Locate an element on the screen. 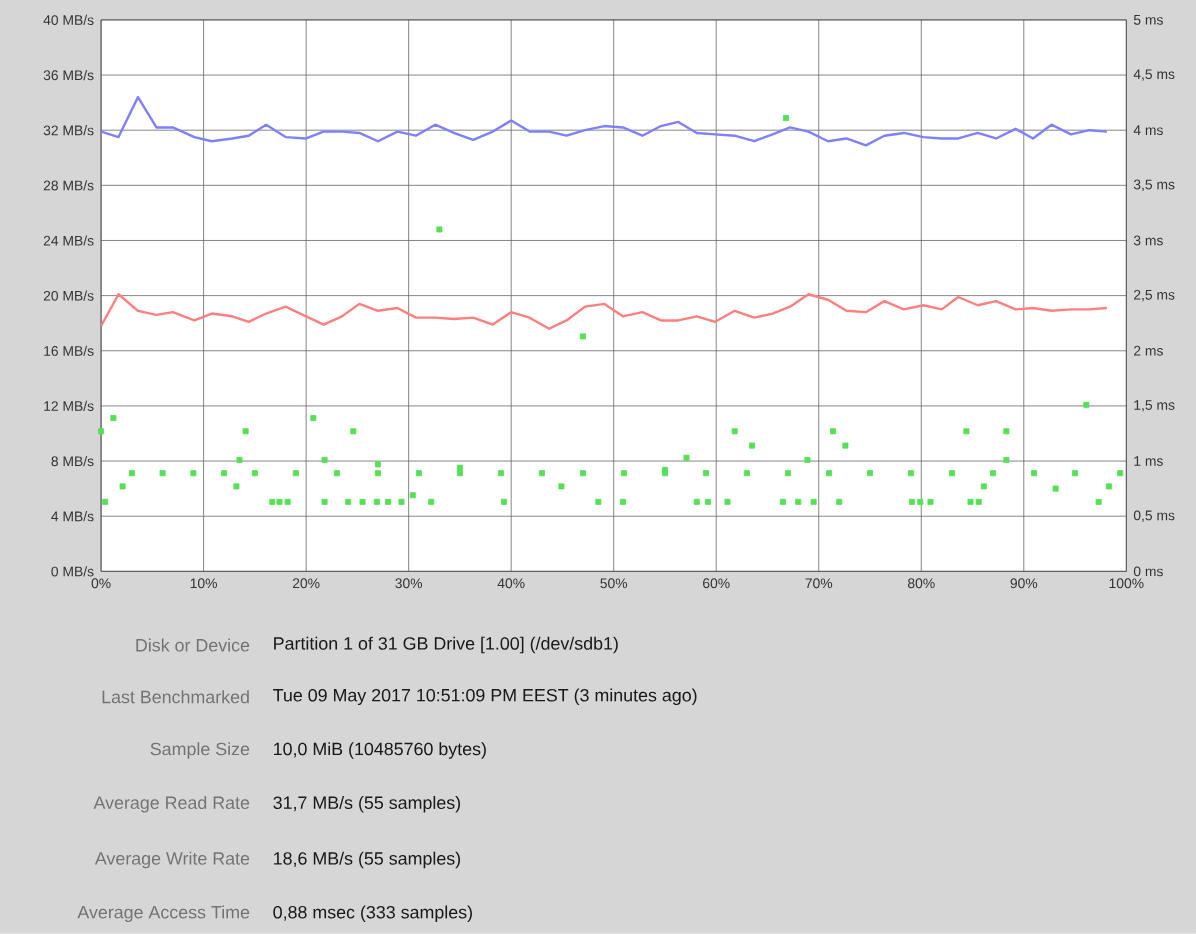  text: Tue 09 May 2017 10:51:09 PM EEST (3 minutes ago) is located at coordinates (485, 697).